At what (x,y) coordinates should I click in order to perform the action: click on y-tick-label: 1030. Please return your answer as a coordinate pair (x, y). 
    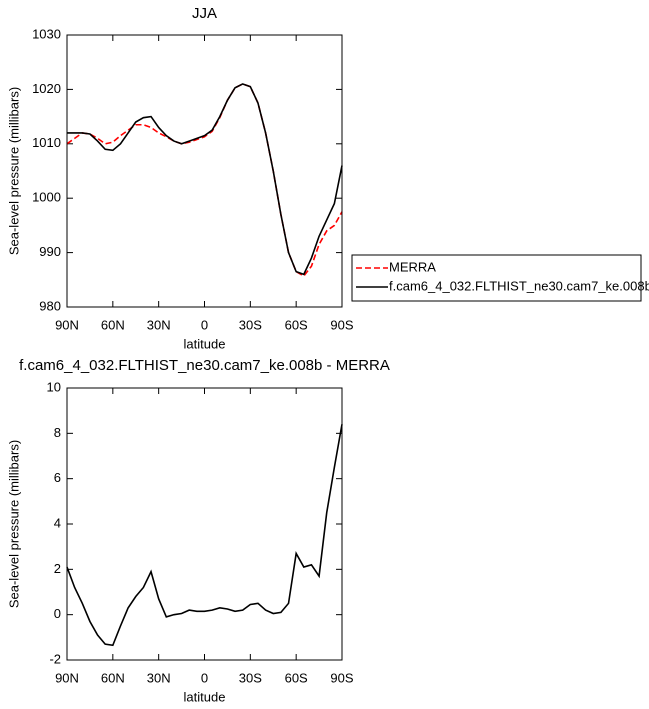
    Looking at the image, I should click on (46, 33).